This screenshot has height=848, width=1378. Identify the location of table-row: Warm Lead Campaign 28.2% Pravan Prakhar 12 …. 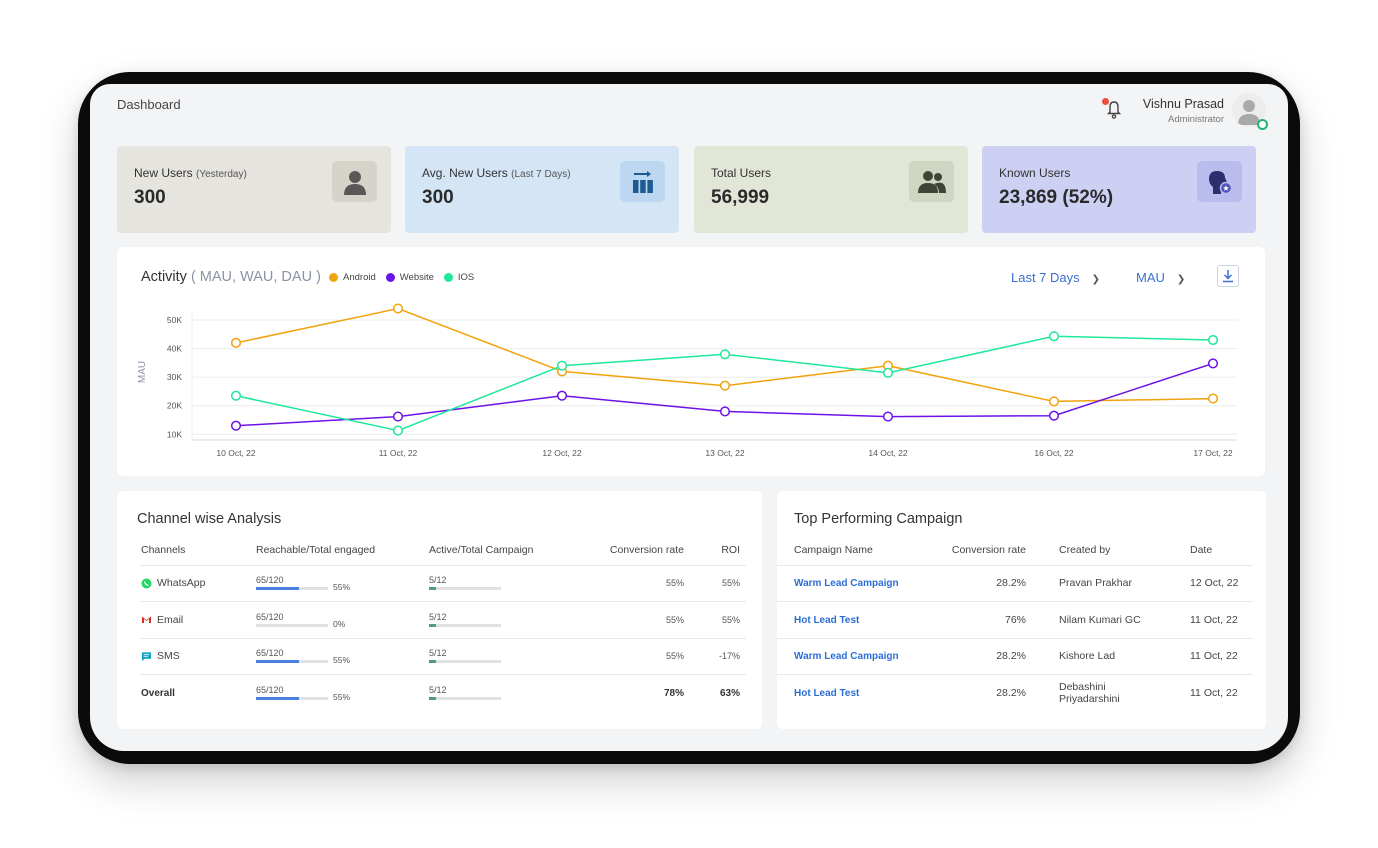
(1015, 583).